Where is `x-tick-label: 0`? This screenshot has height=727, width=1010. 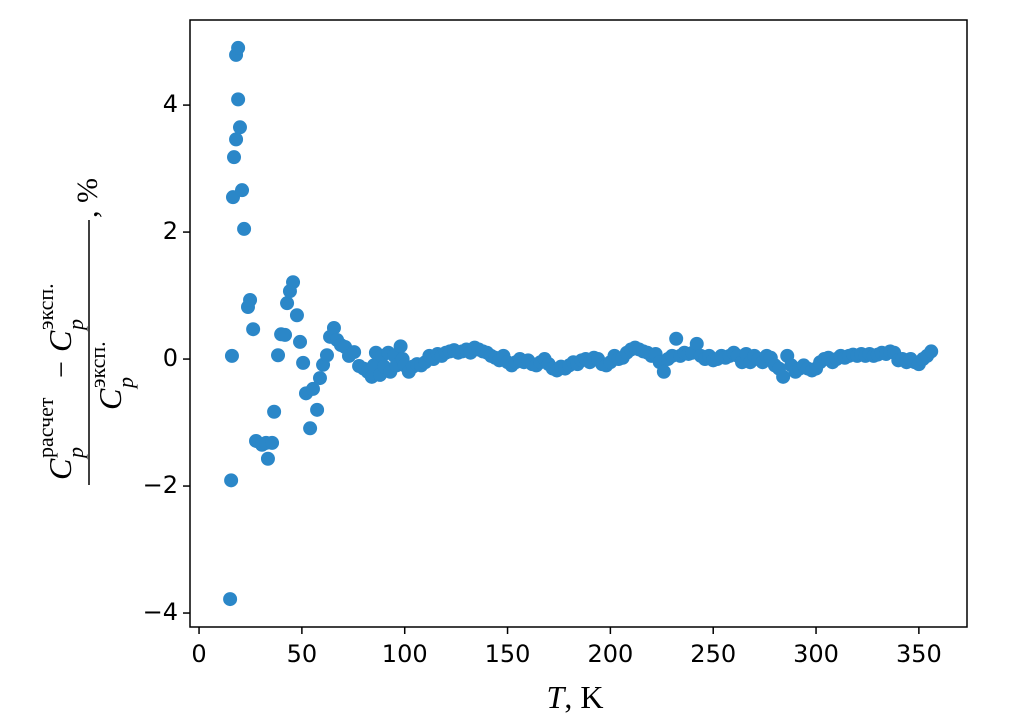 x-tick-label: 0 is located at coordinates (198, 654).